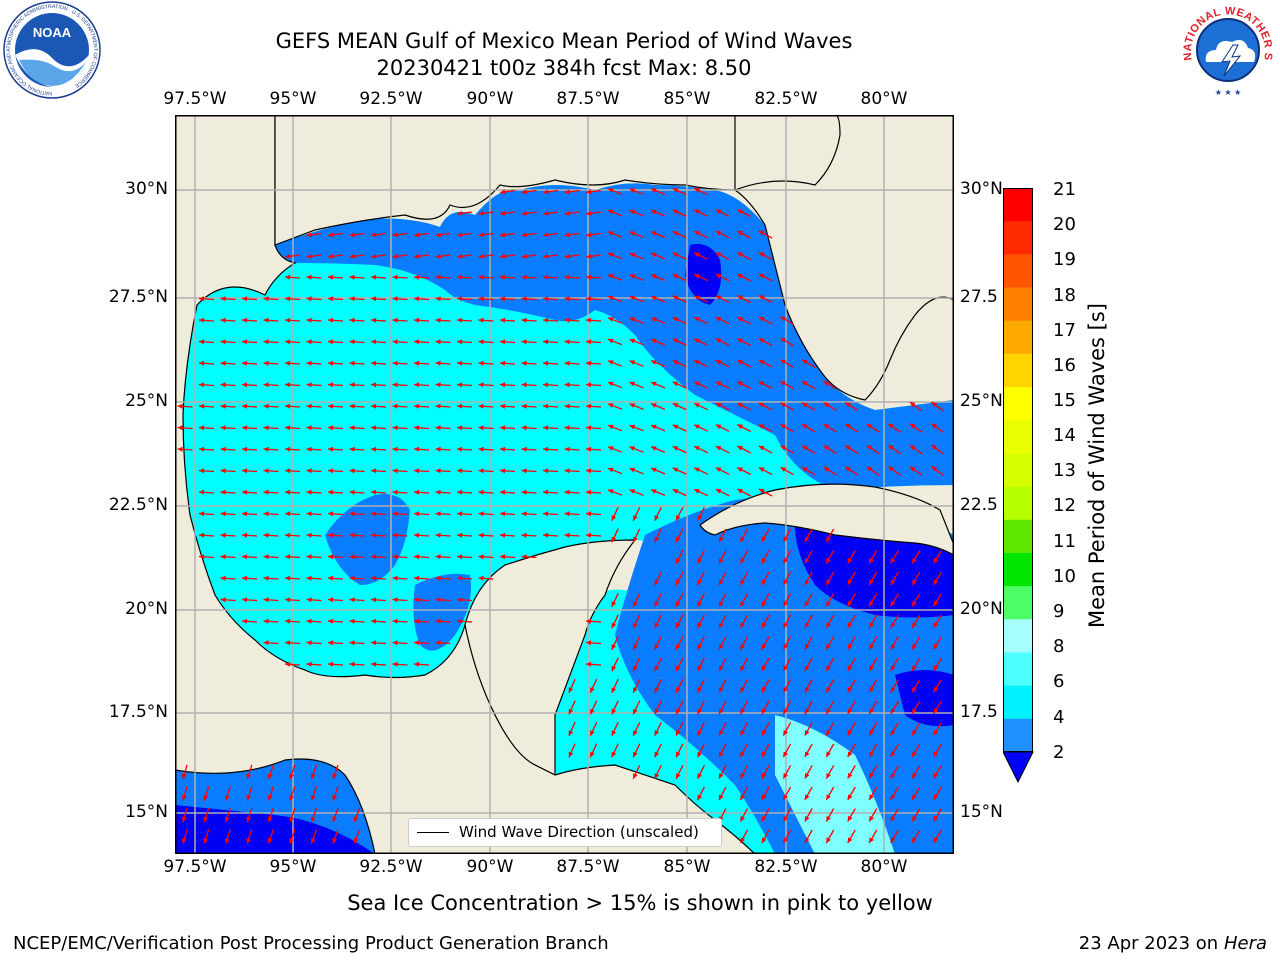 This screenshot has height=960, width=1280. Describe the element at coordinates (1064, 400) in the screenshot. I see `colorbar-tick: 15` at that location.